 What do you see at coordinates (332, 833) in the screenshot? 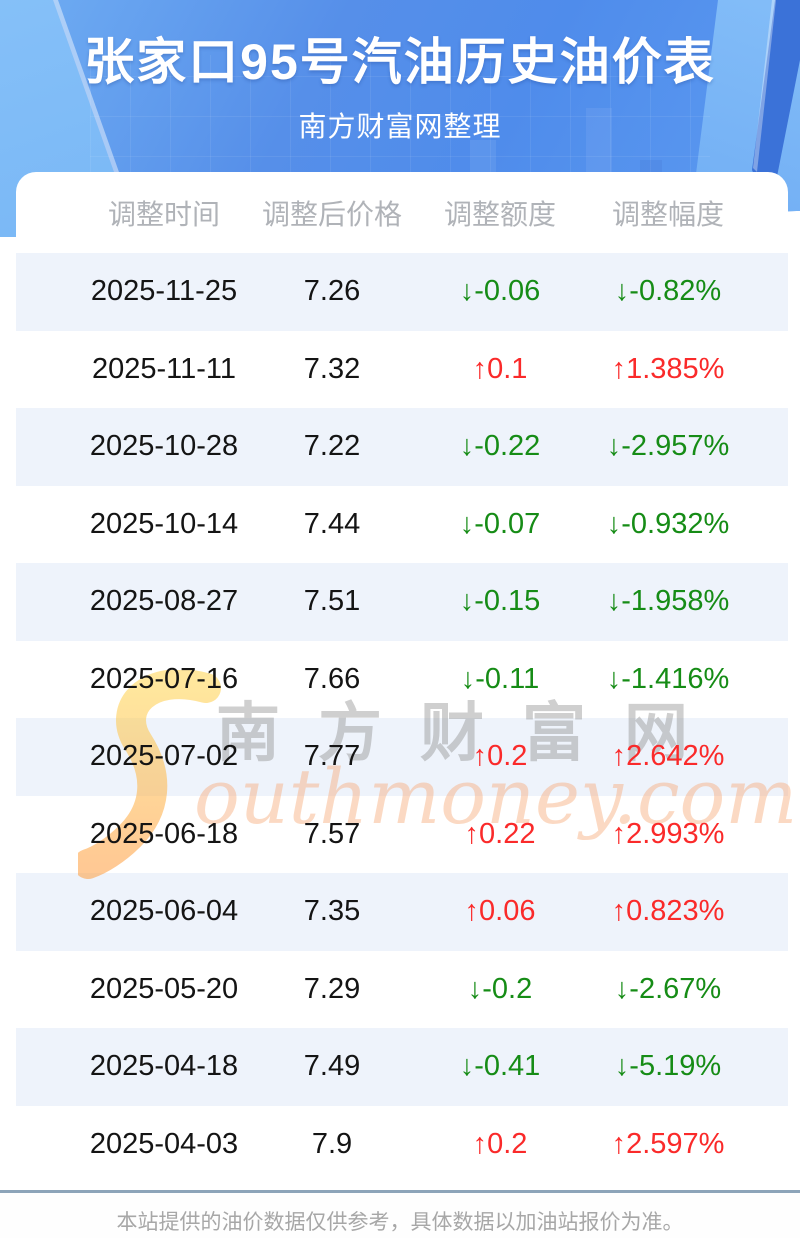
I see `cell-price: 7.57` at bounding box center [332, 833].